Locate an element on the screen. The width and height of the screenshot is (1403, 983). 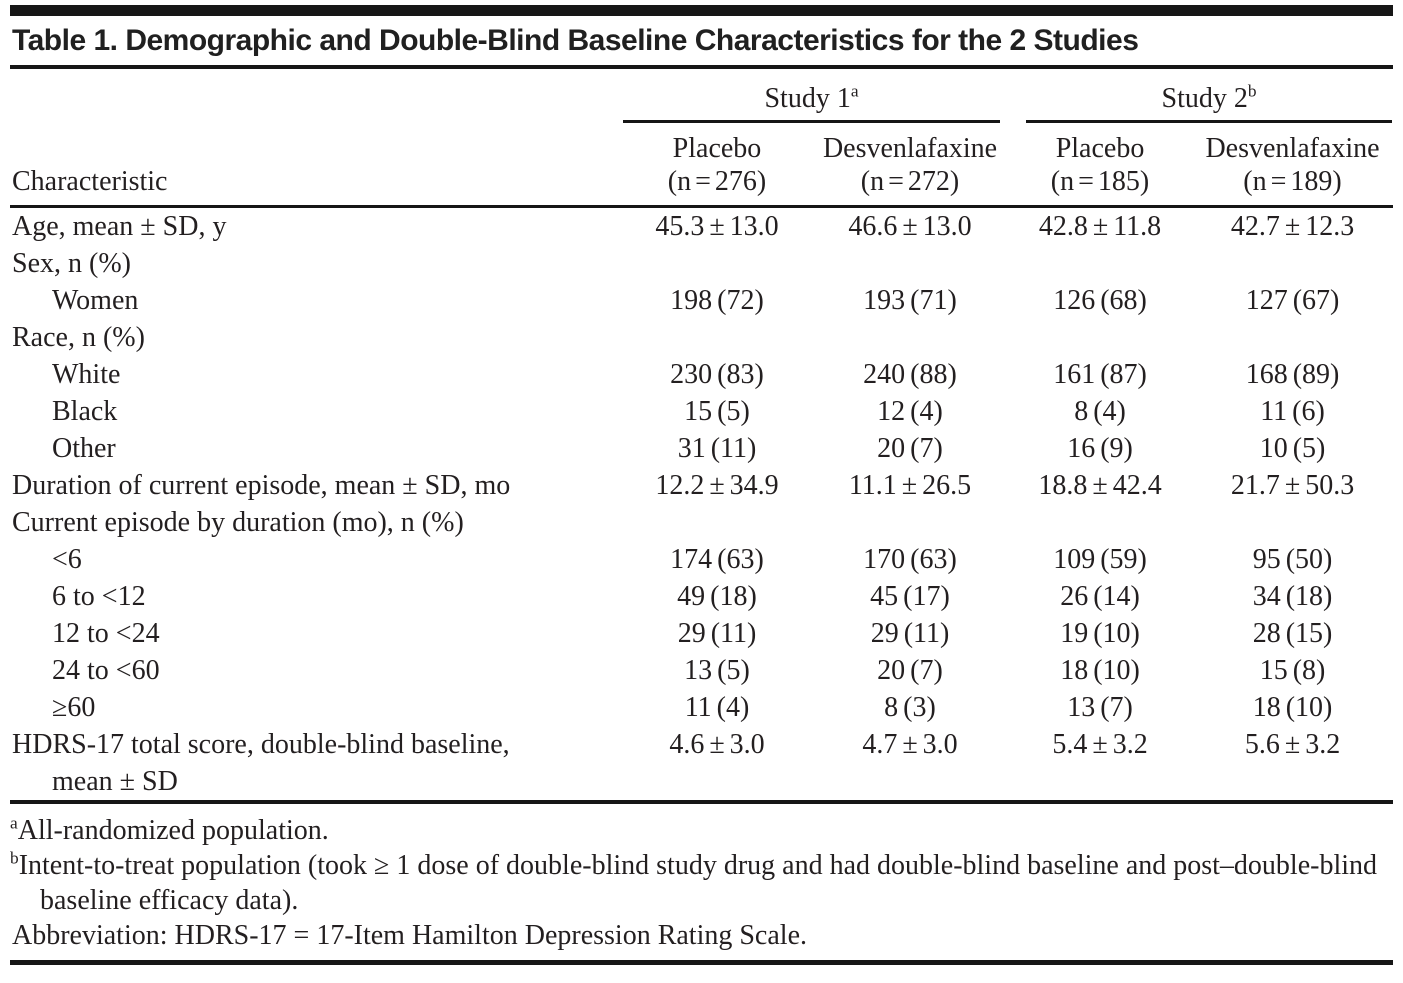
column-header-study1-placebo: Placebo (n = 276) is located at coordinates (717, 166).